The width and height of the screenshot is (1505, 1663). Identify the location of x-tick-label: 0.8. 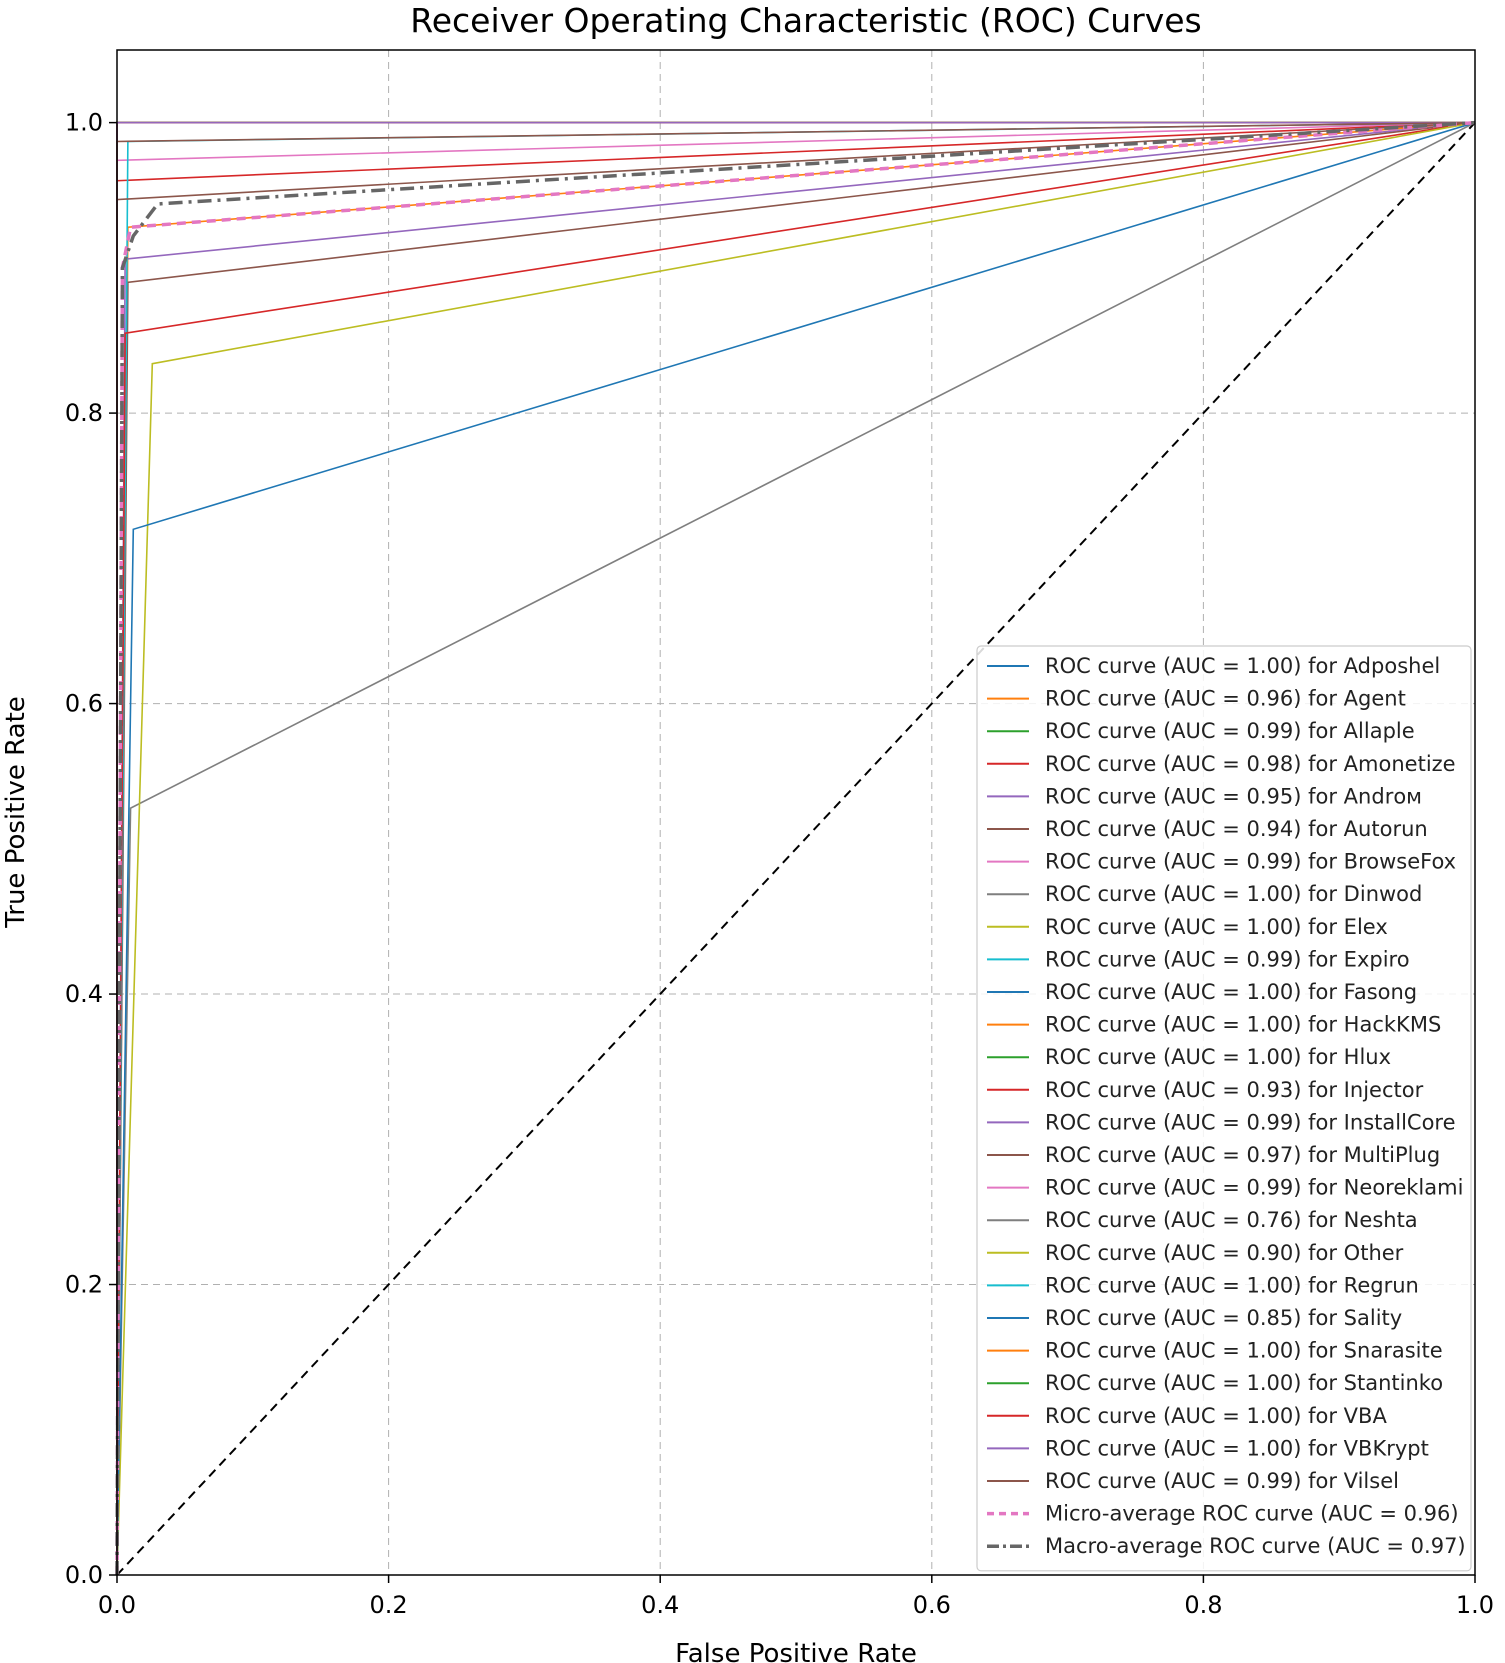
(1203, 1605).